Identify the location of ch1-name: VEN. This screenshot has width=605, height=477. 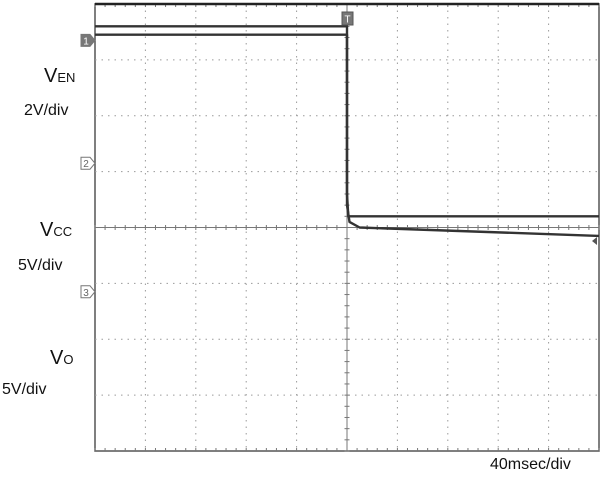
(60, 76).